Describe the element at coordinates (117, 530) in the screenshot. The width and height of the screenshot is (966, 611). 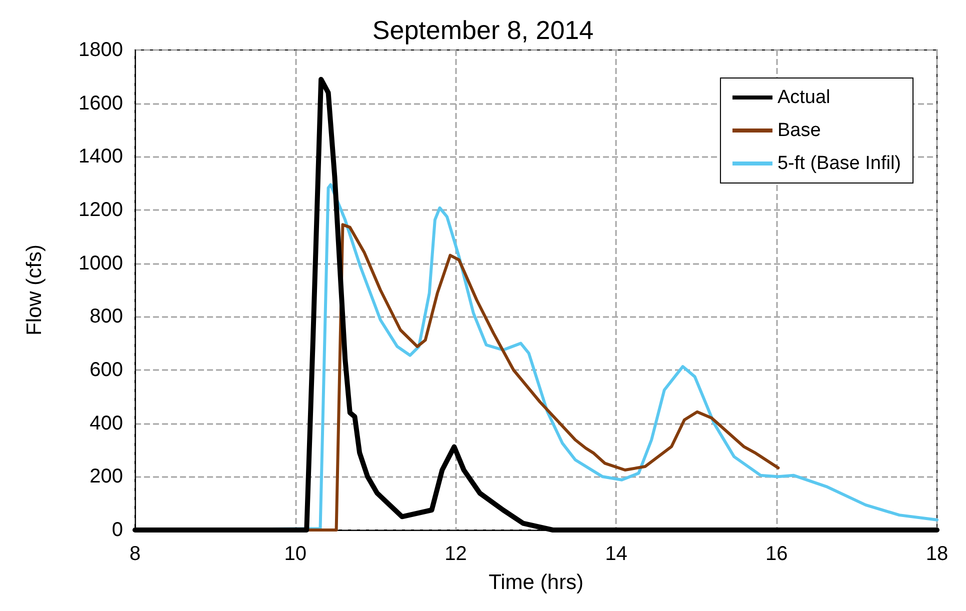
I see `y-tick-label: 0` at that location.